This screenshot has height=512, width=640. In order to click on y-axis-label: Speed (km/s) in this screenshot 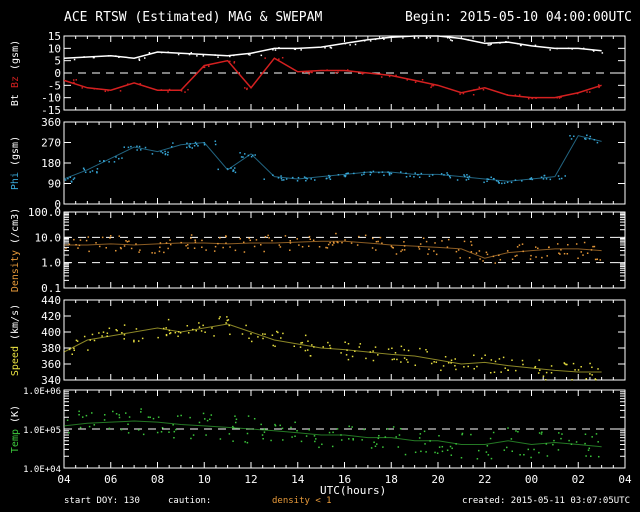, I will do `click(15, 340)`.